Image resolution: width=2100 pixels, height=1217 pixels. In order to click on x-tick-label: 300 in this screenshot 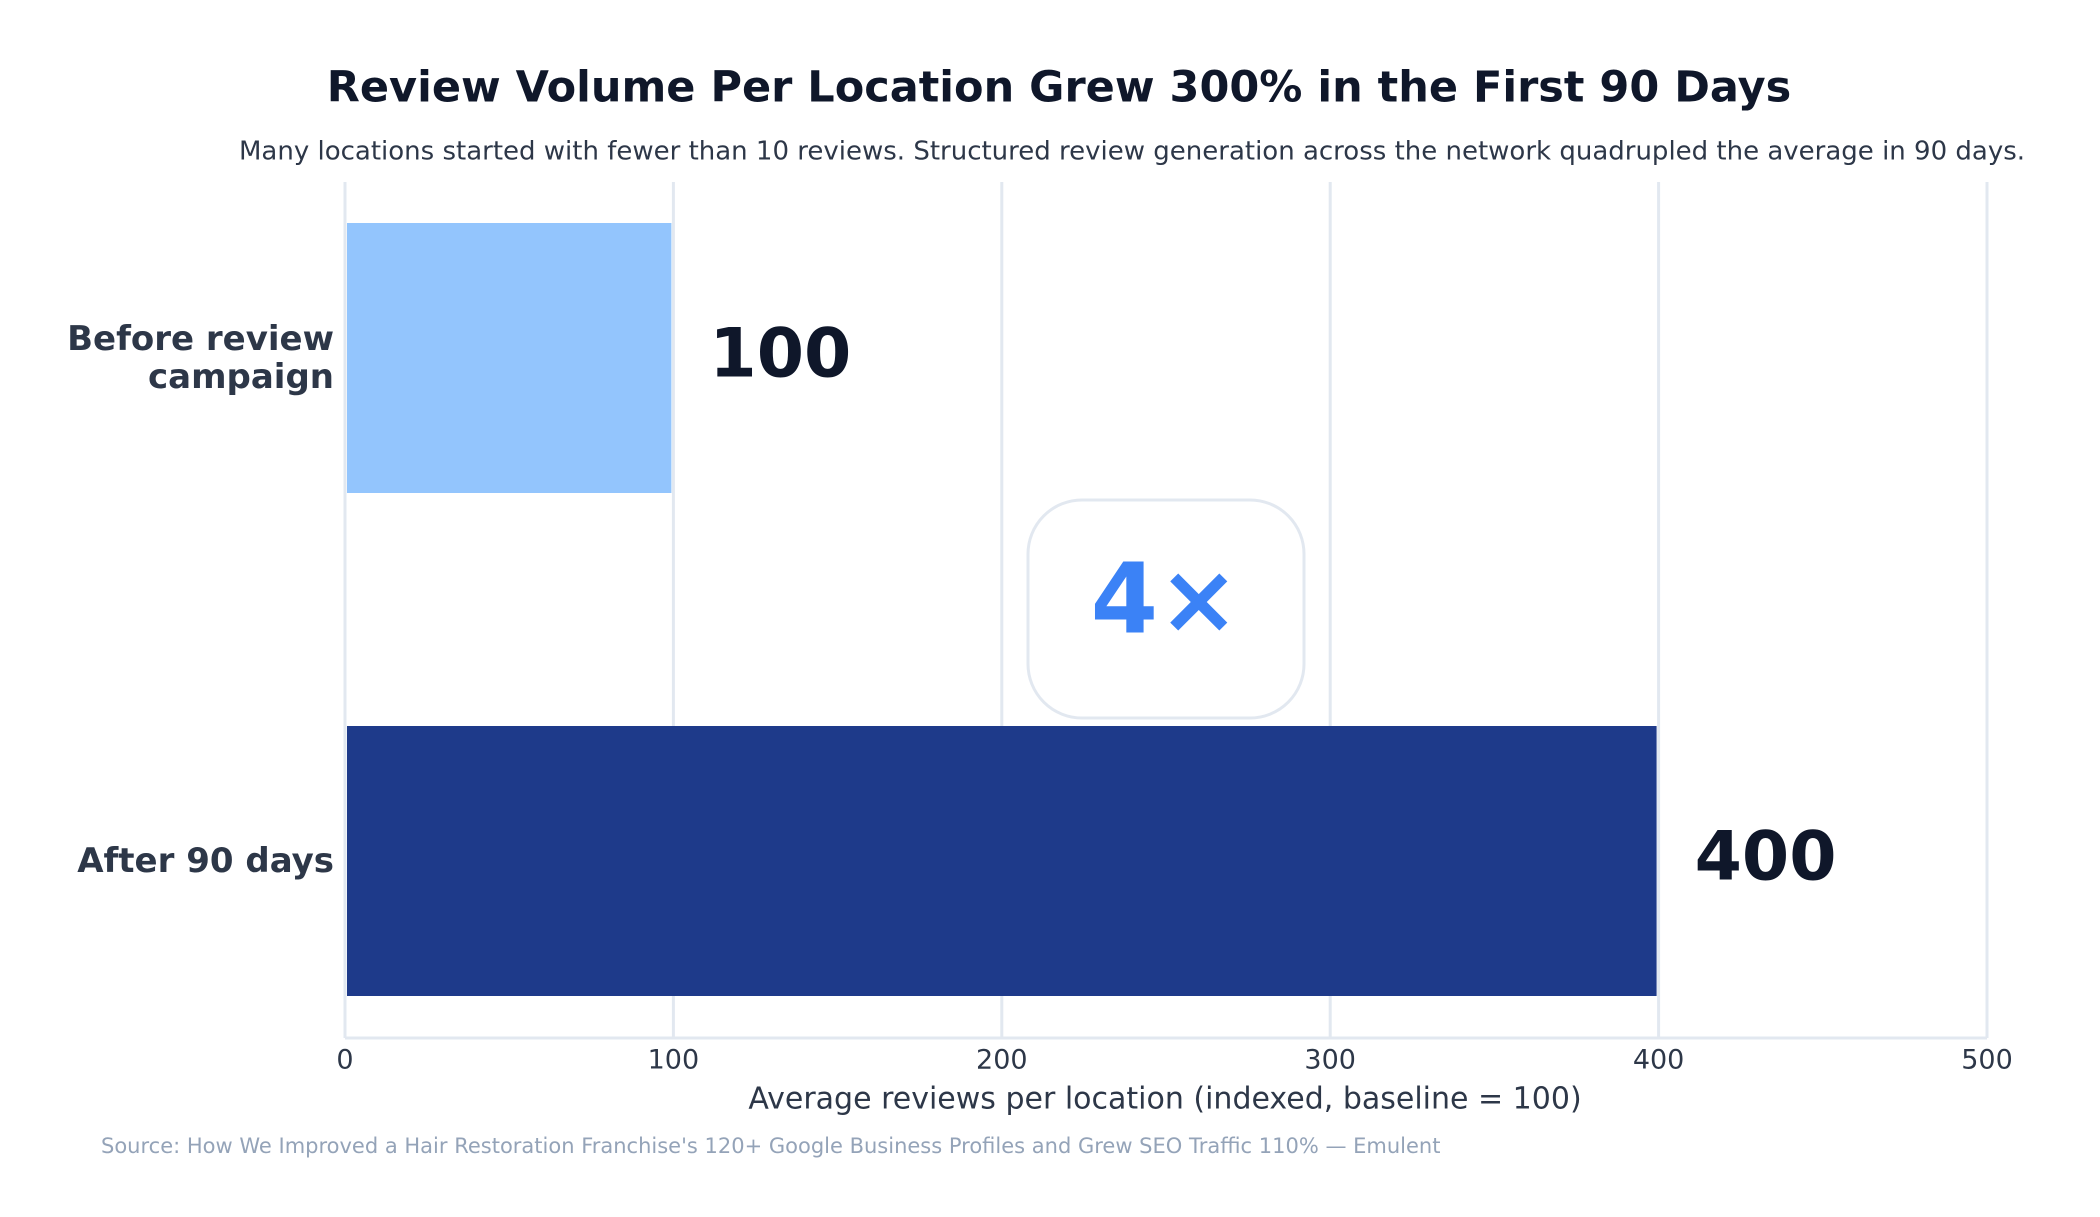, I will do `click(1330, 1060)`.